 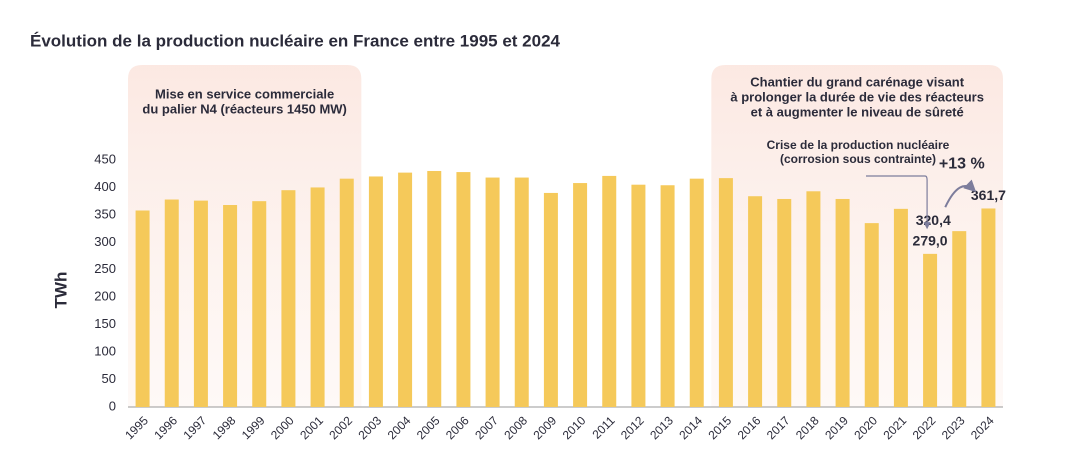 What do you see at coordinates (244, 93) in the screenshot?
I see `region-text: Mise en service commerciale` at bounding box center [244, 93].